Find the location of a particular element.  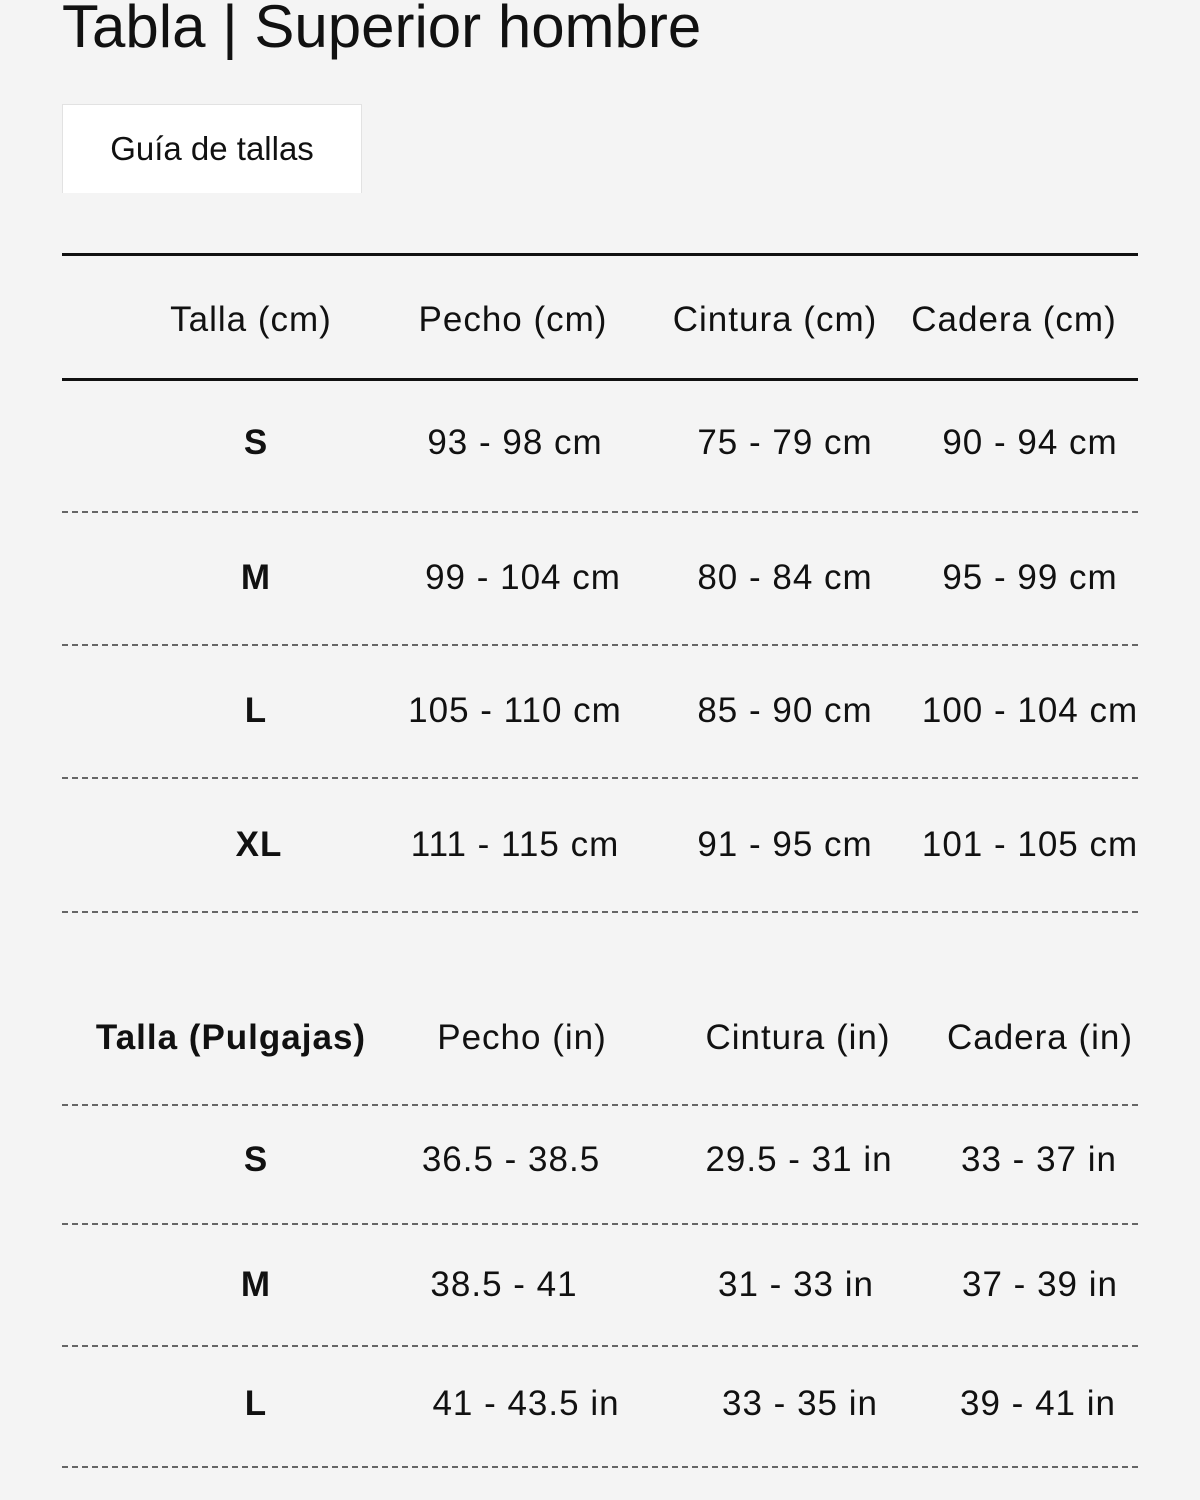

measurement-cell: 38.5 - 41 is located at coordinates (504, 1284).